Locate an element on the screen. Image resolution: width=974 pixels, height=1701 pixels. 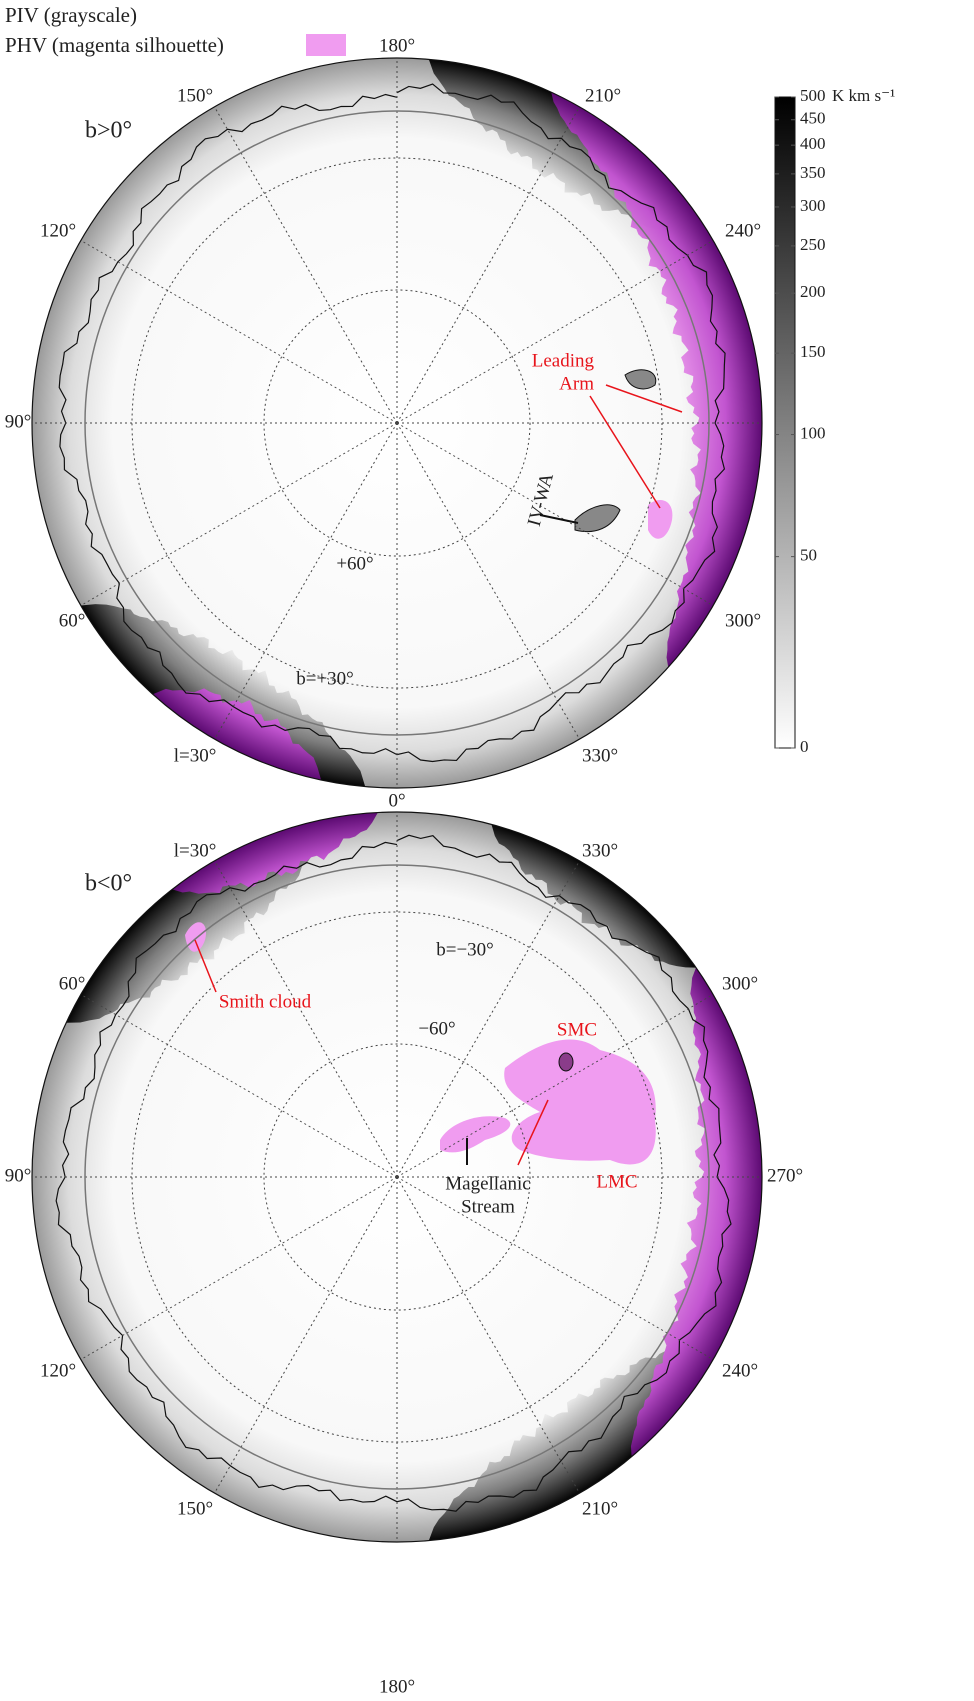
latitude-label: +60° is located at coordinates (354, 563).